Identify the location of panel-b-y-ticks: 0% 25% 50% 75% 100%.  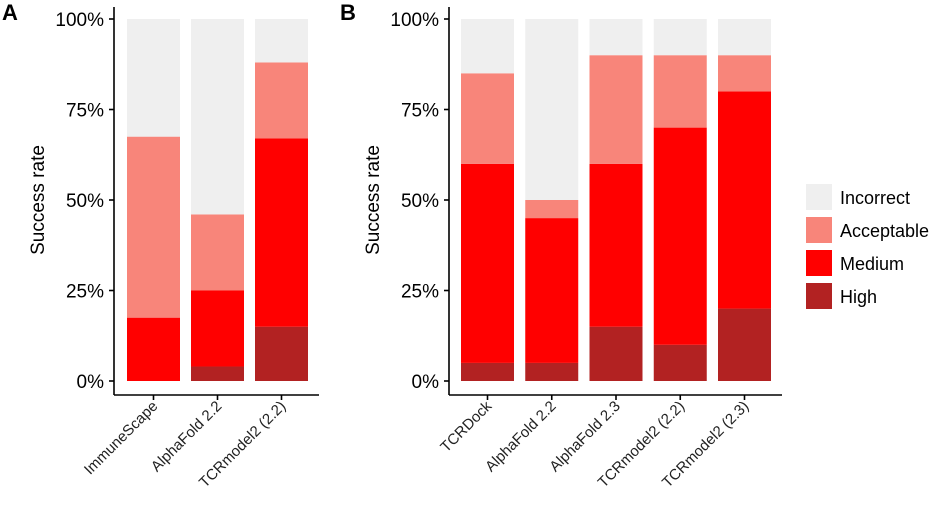
(419, 201).